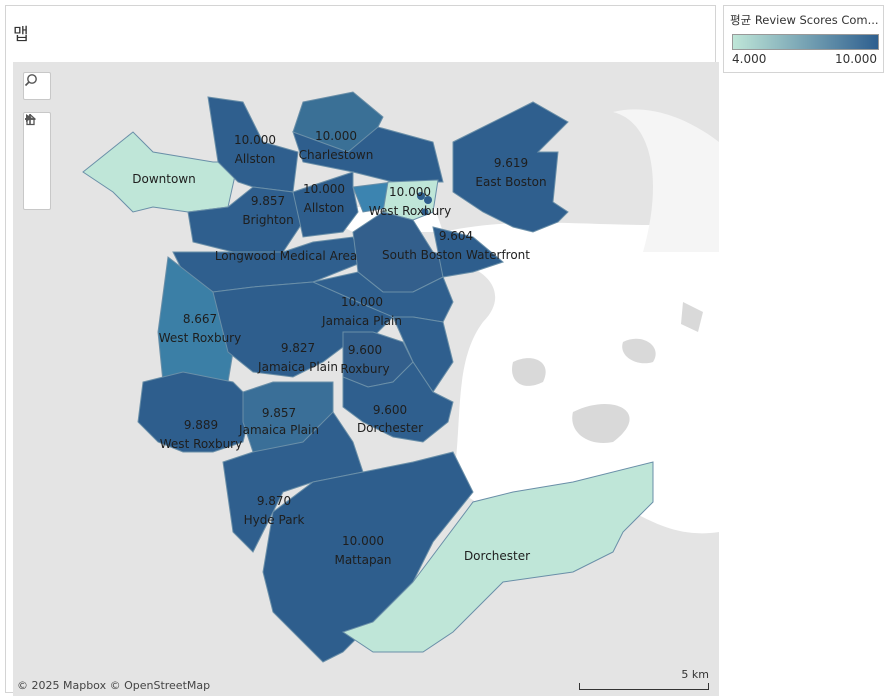 This screenshot has height=696, width=887. I want to click on label-value: 9.619, so click(511, 163).